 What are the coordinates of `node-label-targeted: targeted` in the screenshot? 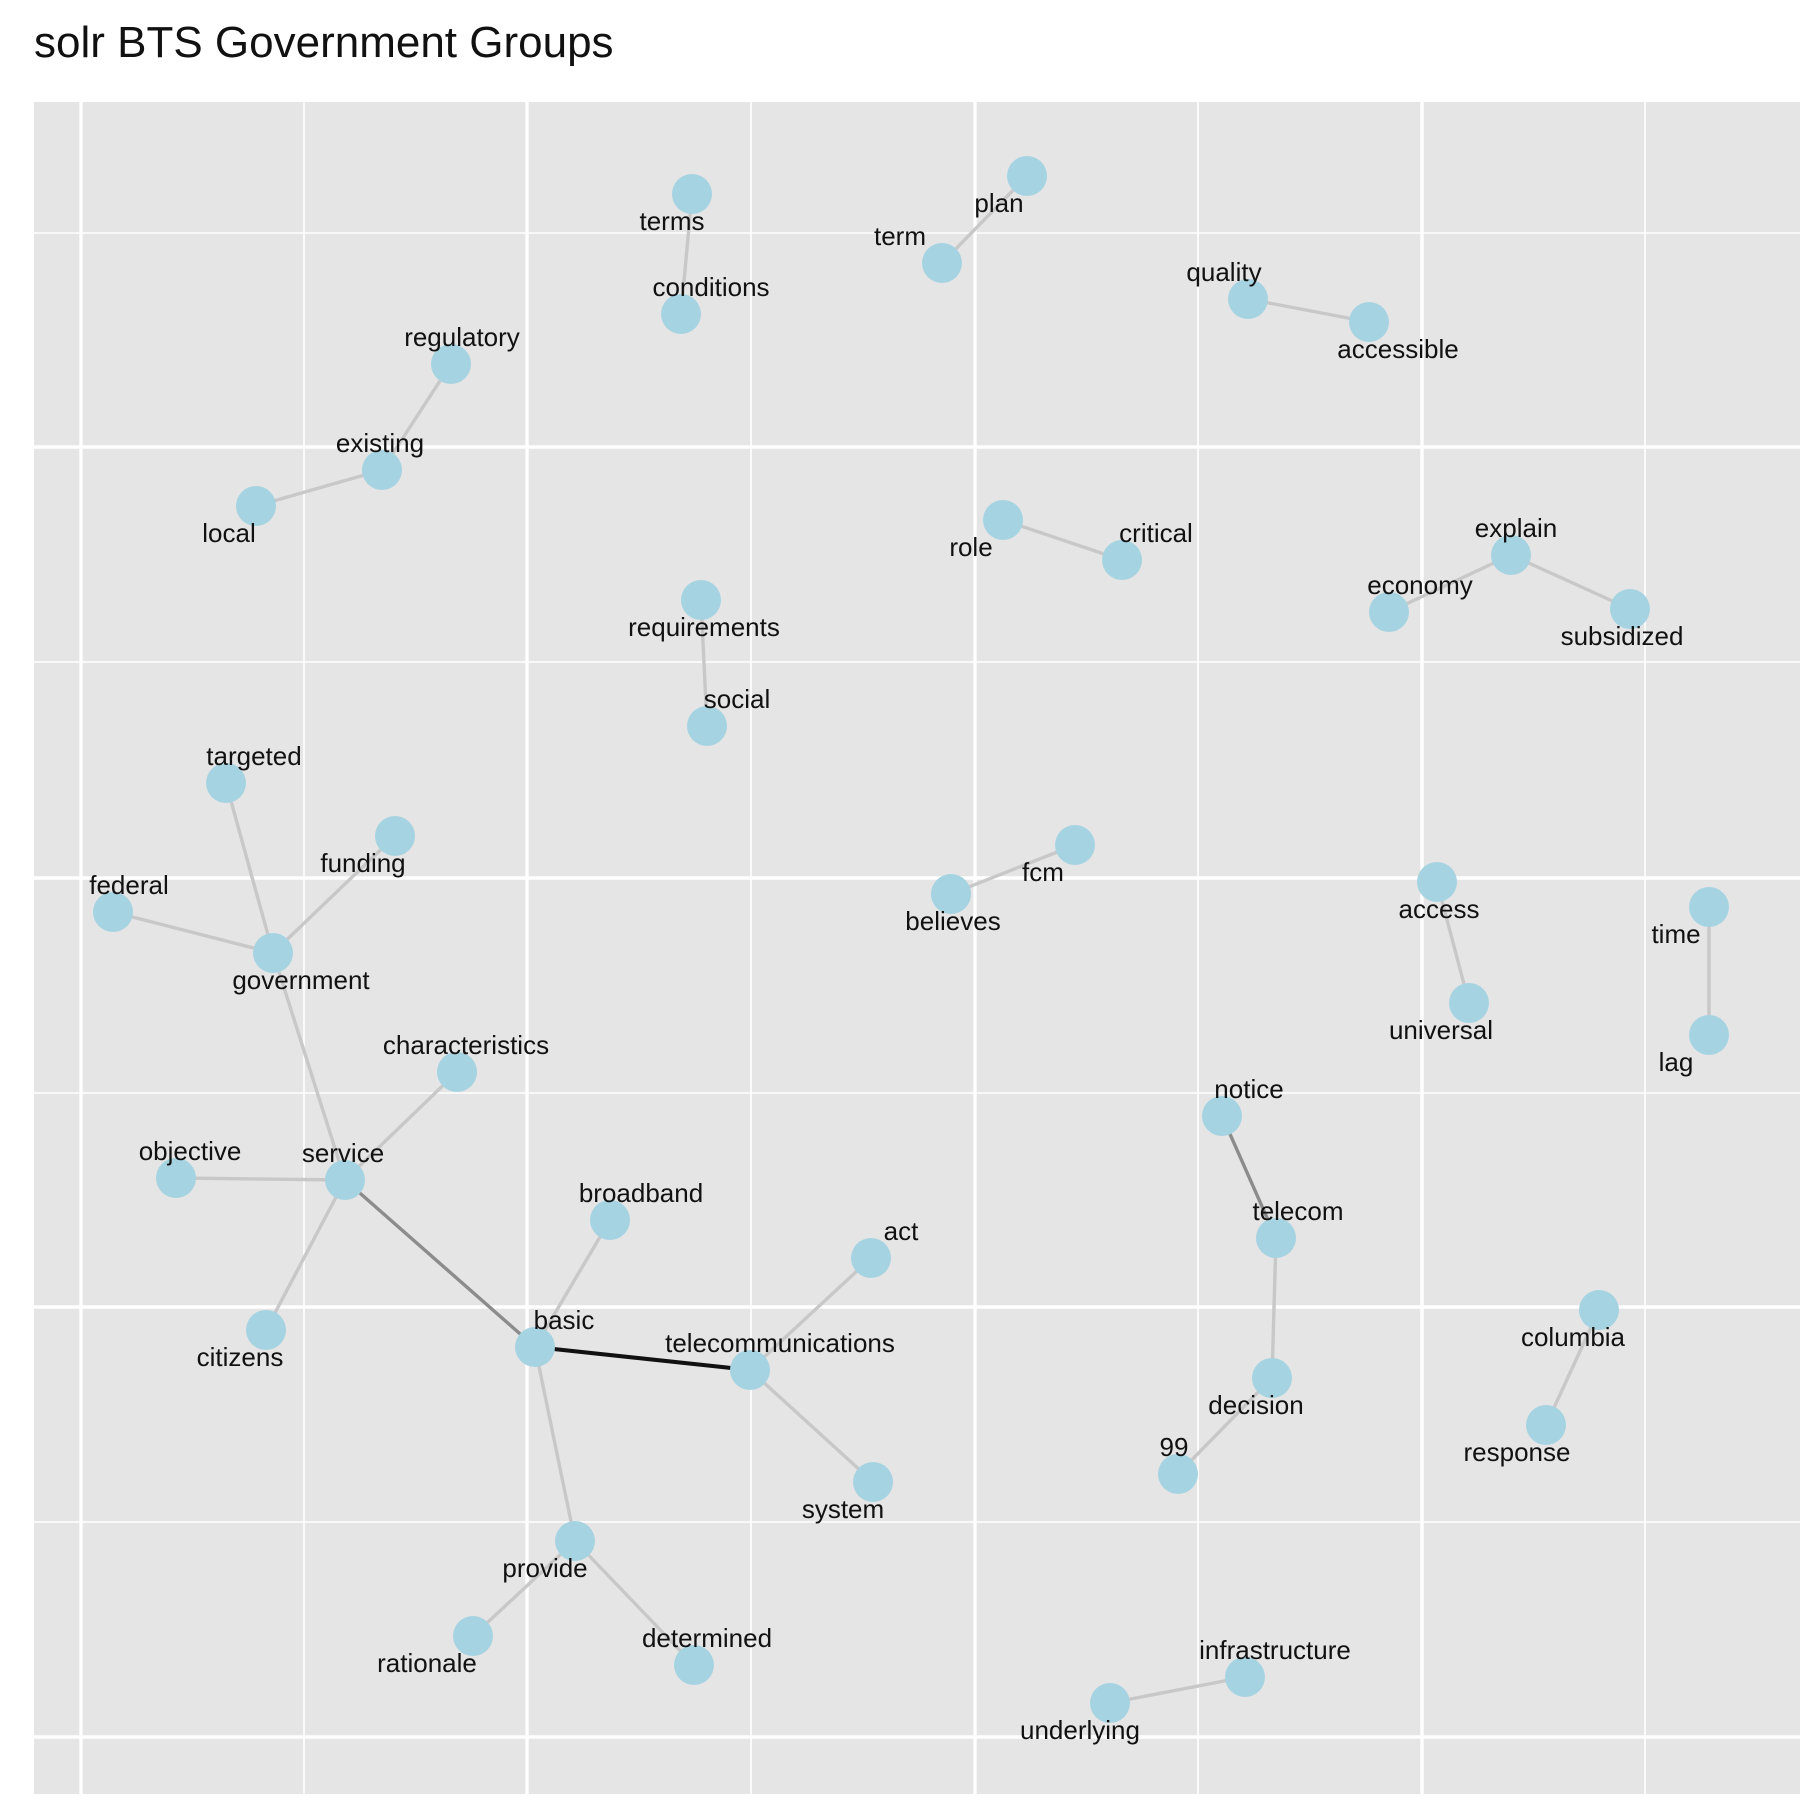 It's located at (253, 756).